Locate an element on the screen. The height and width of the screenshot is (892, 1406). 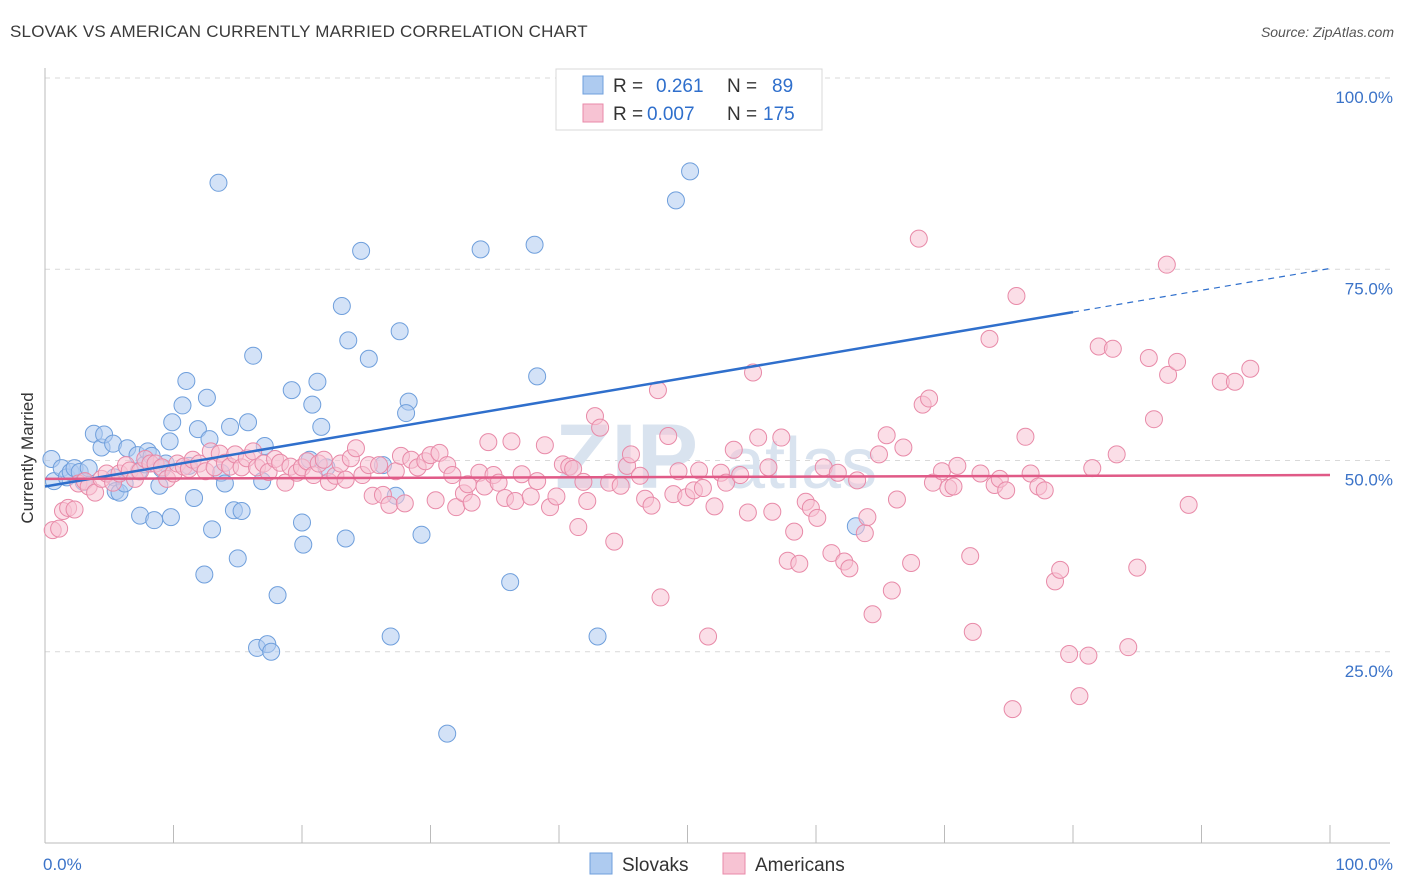
bottom-legend-swatch-slovaks is located at coordinates (601, 863).